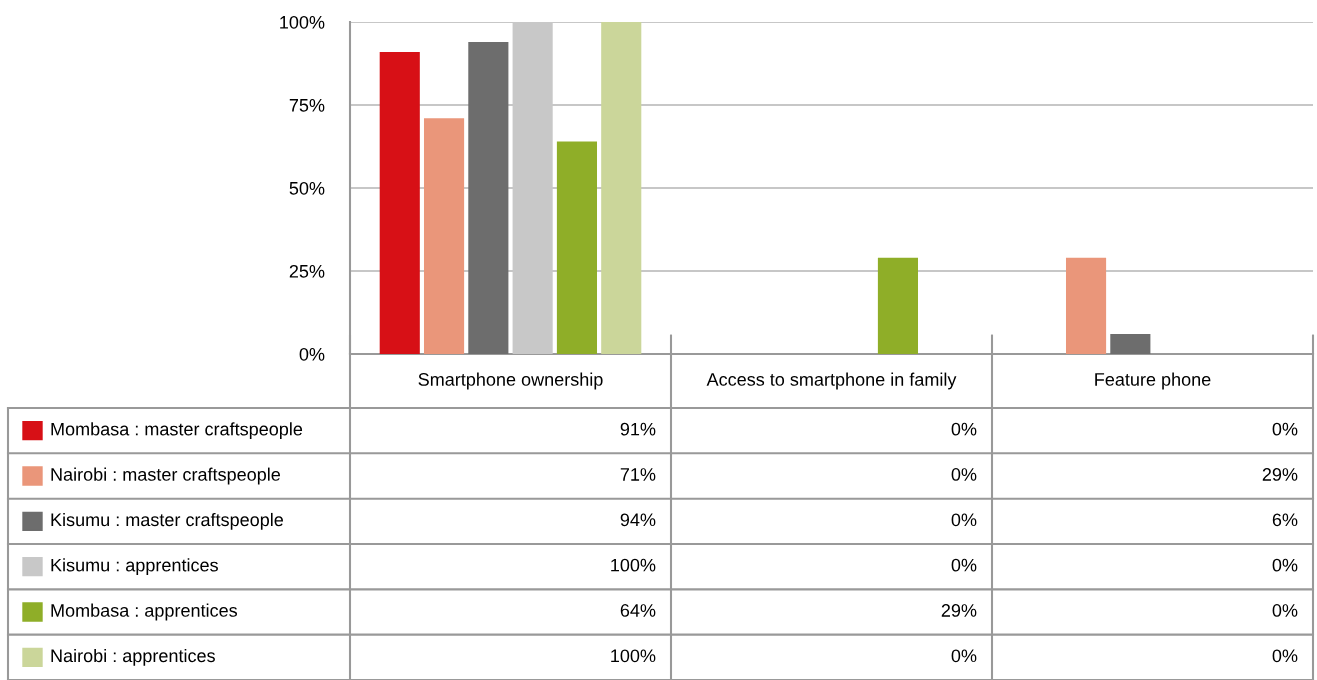 The width and height of the screenshot is (1317, 680). I want to click on legend-label: Nairobi : master craftspeople, so click(166, 476).